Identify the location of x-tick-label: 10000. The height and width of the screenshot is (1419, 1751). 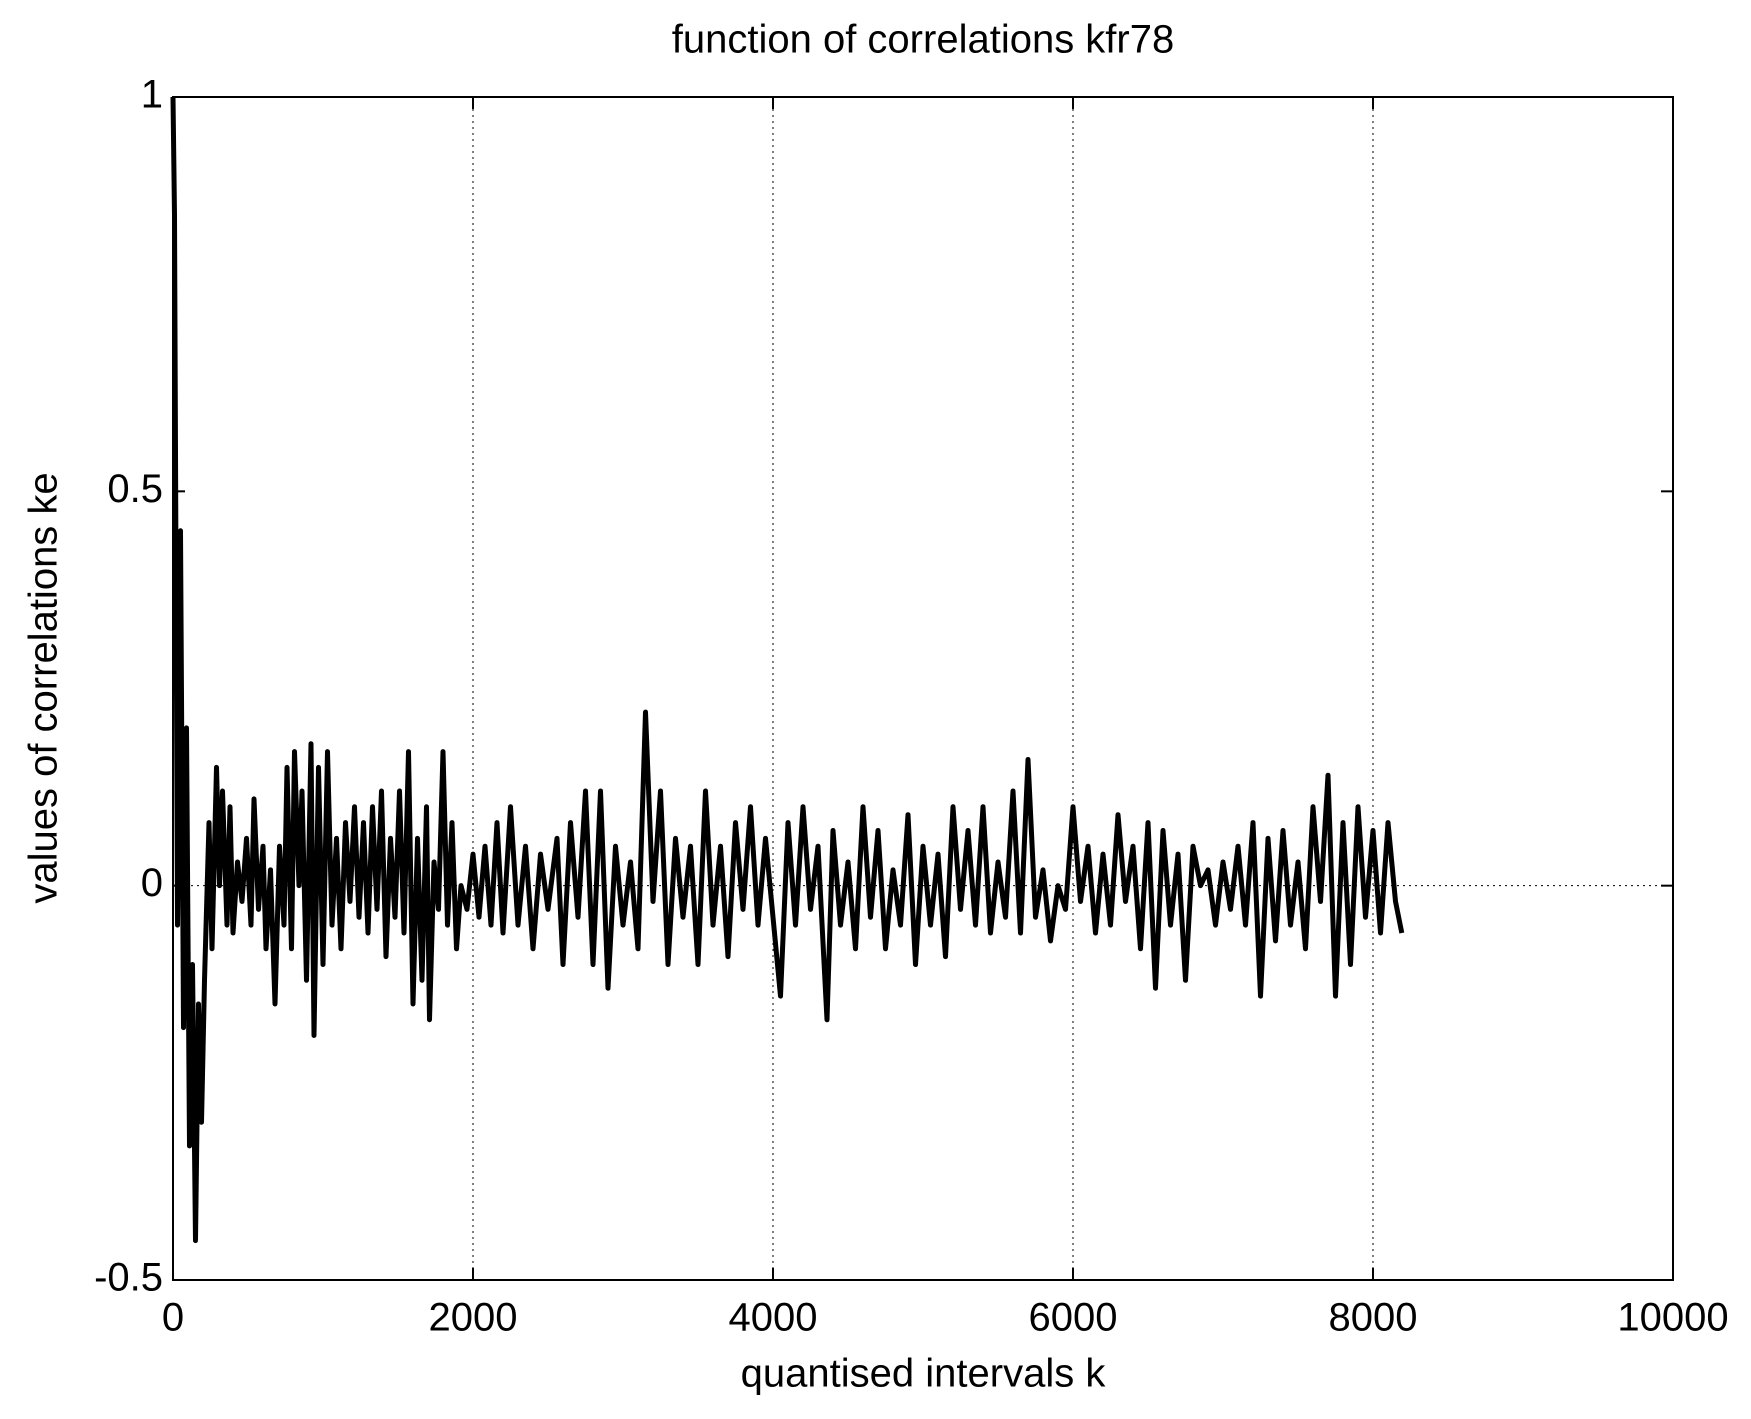
(1672, 1318).